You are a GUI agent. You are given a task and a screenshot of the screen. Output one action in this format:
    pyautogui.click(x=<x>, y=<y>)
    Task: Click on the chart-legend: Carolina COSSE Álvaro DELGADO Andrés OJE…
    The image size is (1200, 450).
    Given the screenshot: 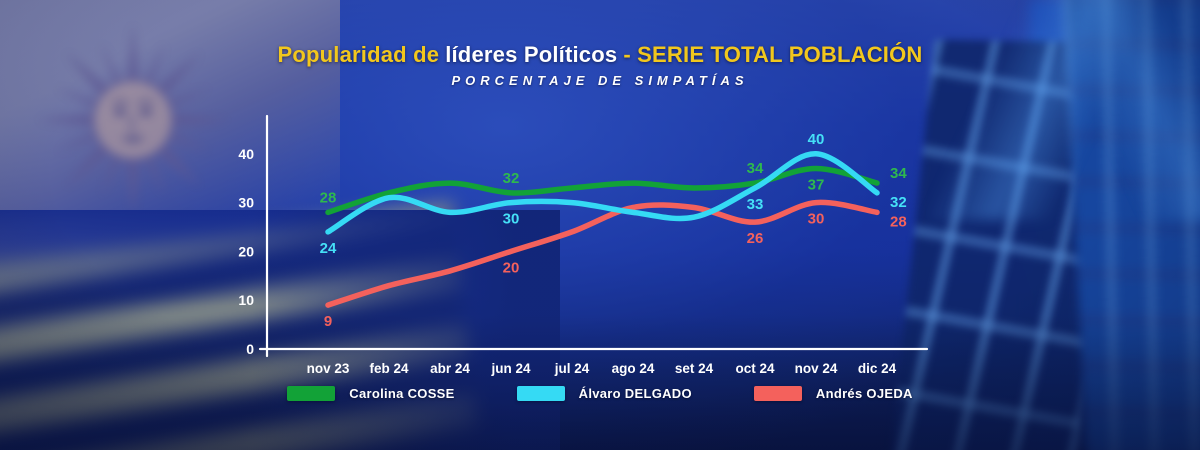 What is the action you would take?
    pyautogui.click(x=600, y=393)
    